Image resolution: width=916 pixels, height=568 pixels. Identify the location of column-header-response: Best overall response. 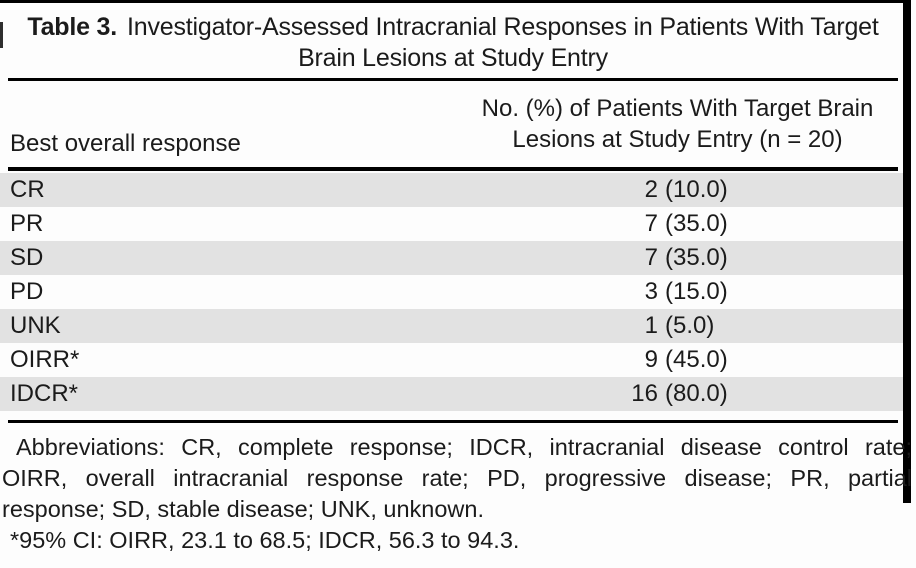
(125, 143).